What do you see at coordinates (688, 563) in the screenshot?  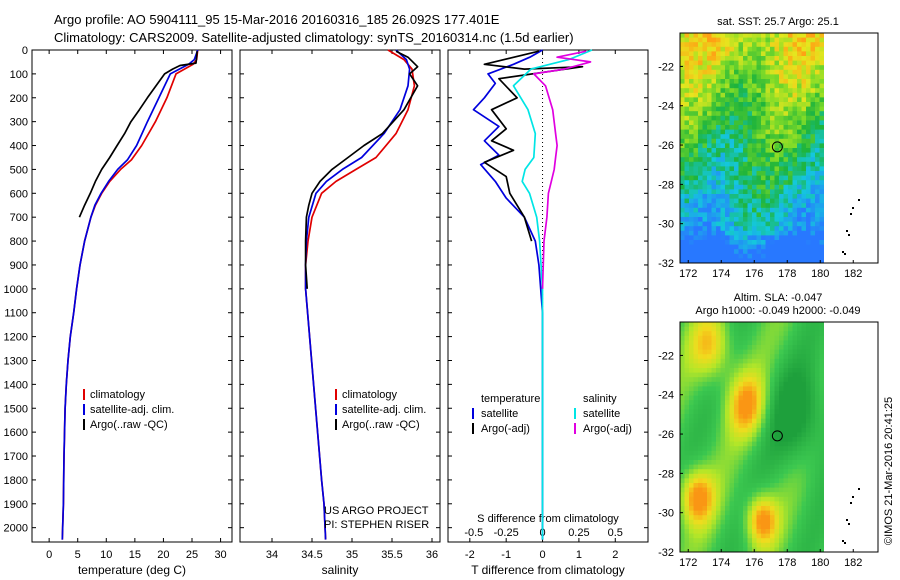 I see `sla-map-xtick-label: 172` at bounding box center [688, 563].